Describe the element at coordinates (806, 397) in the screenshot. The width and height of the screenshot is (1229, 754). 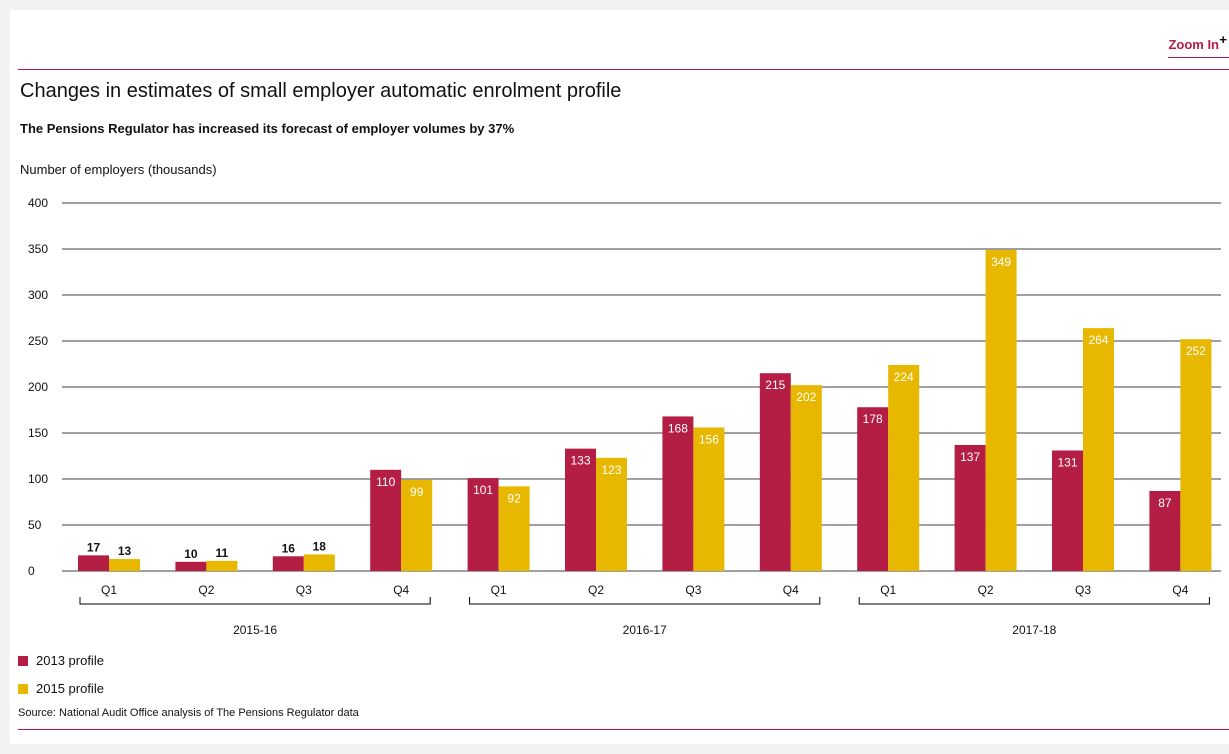
I see `data-label: 202` at that location.